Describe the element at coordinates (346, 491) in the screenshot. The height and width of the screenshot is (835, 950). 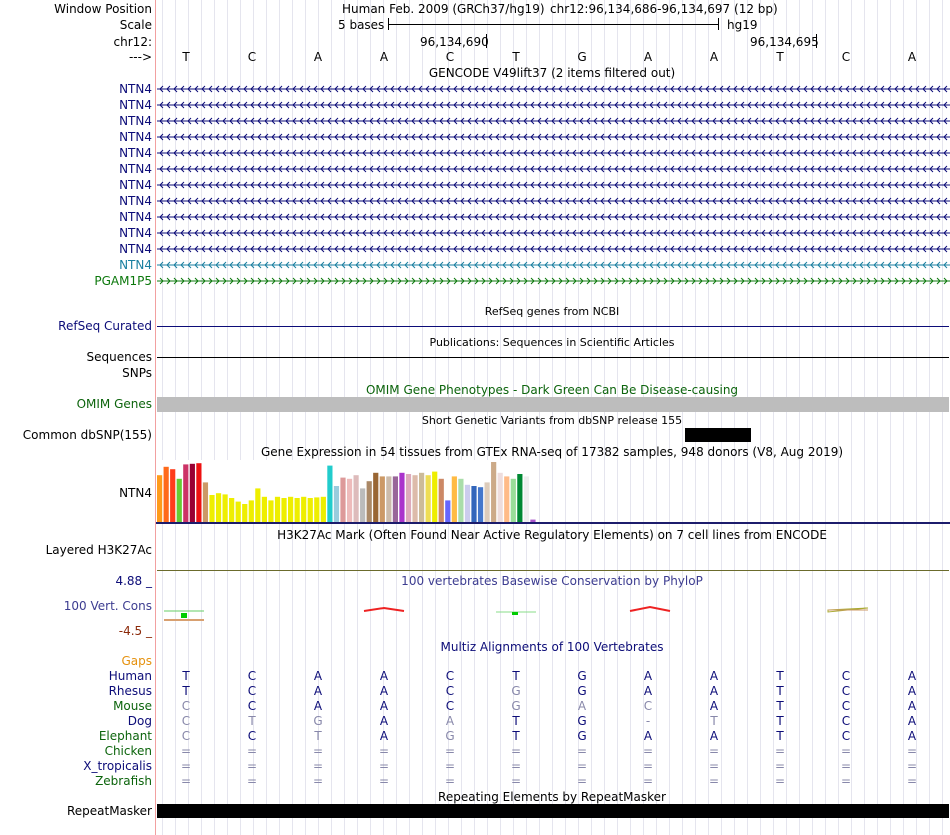
I see `gtex-expression-chart` at that location.